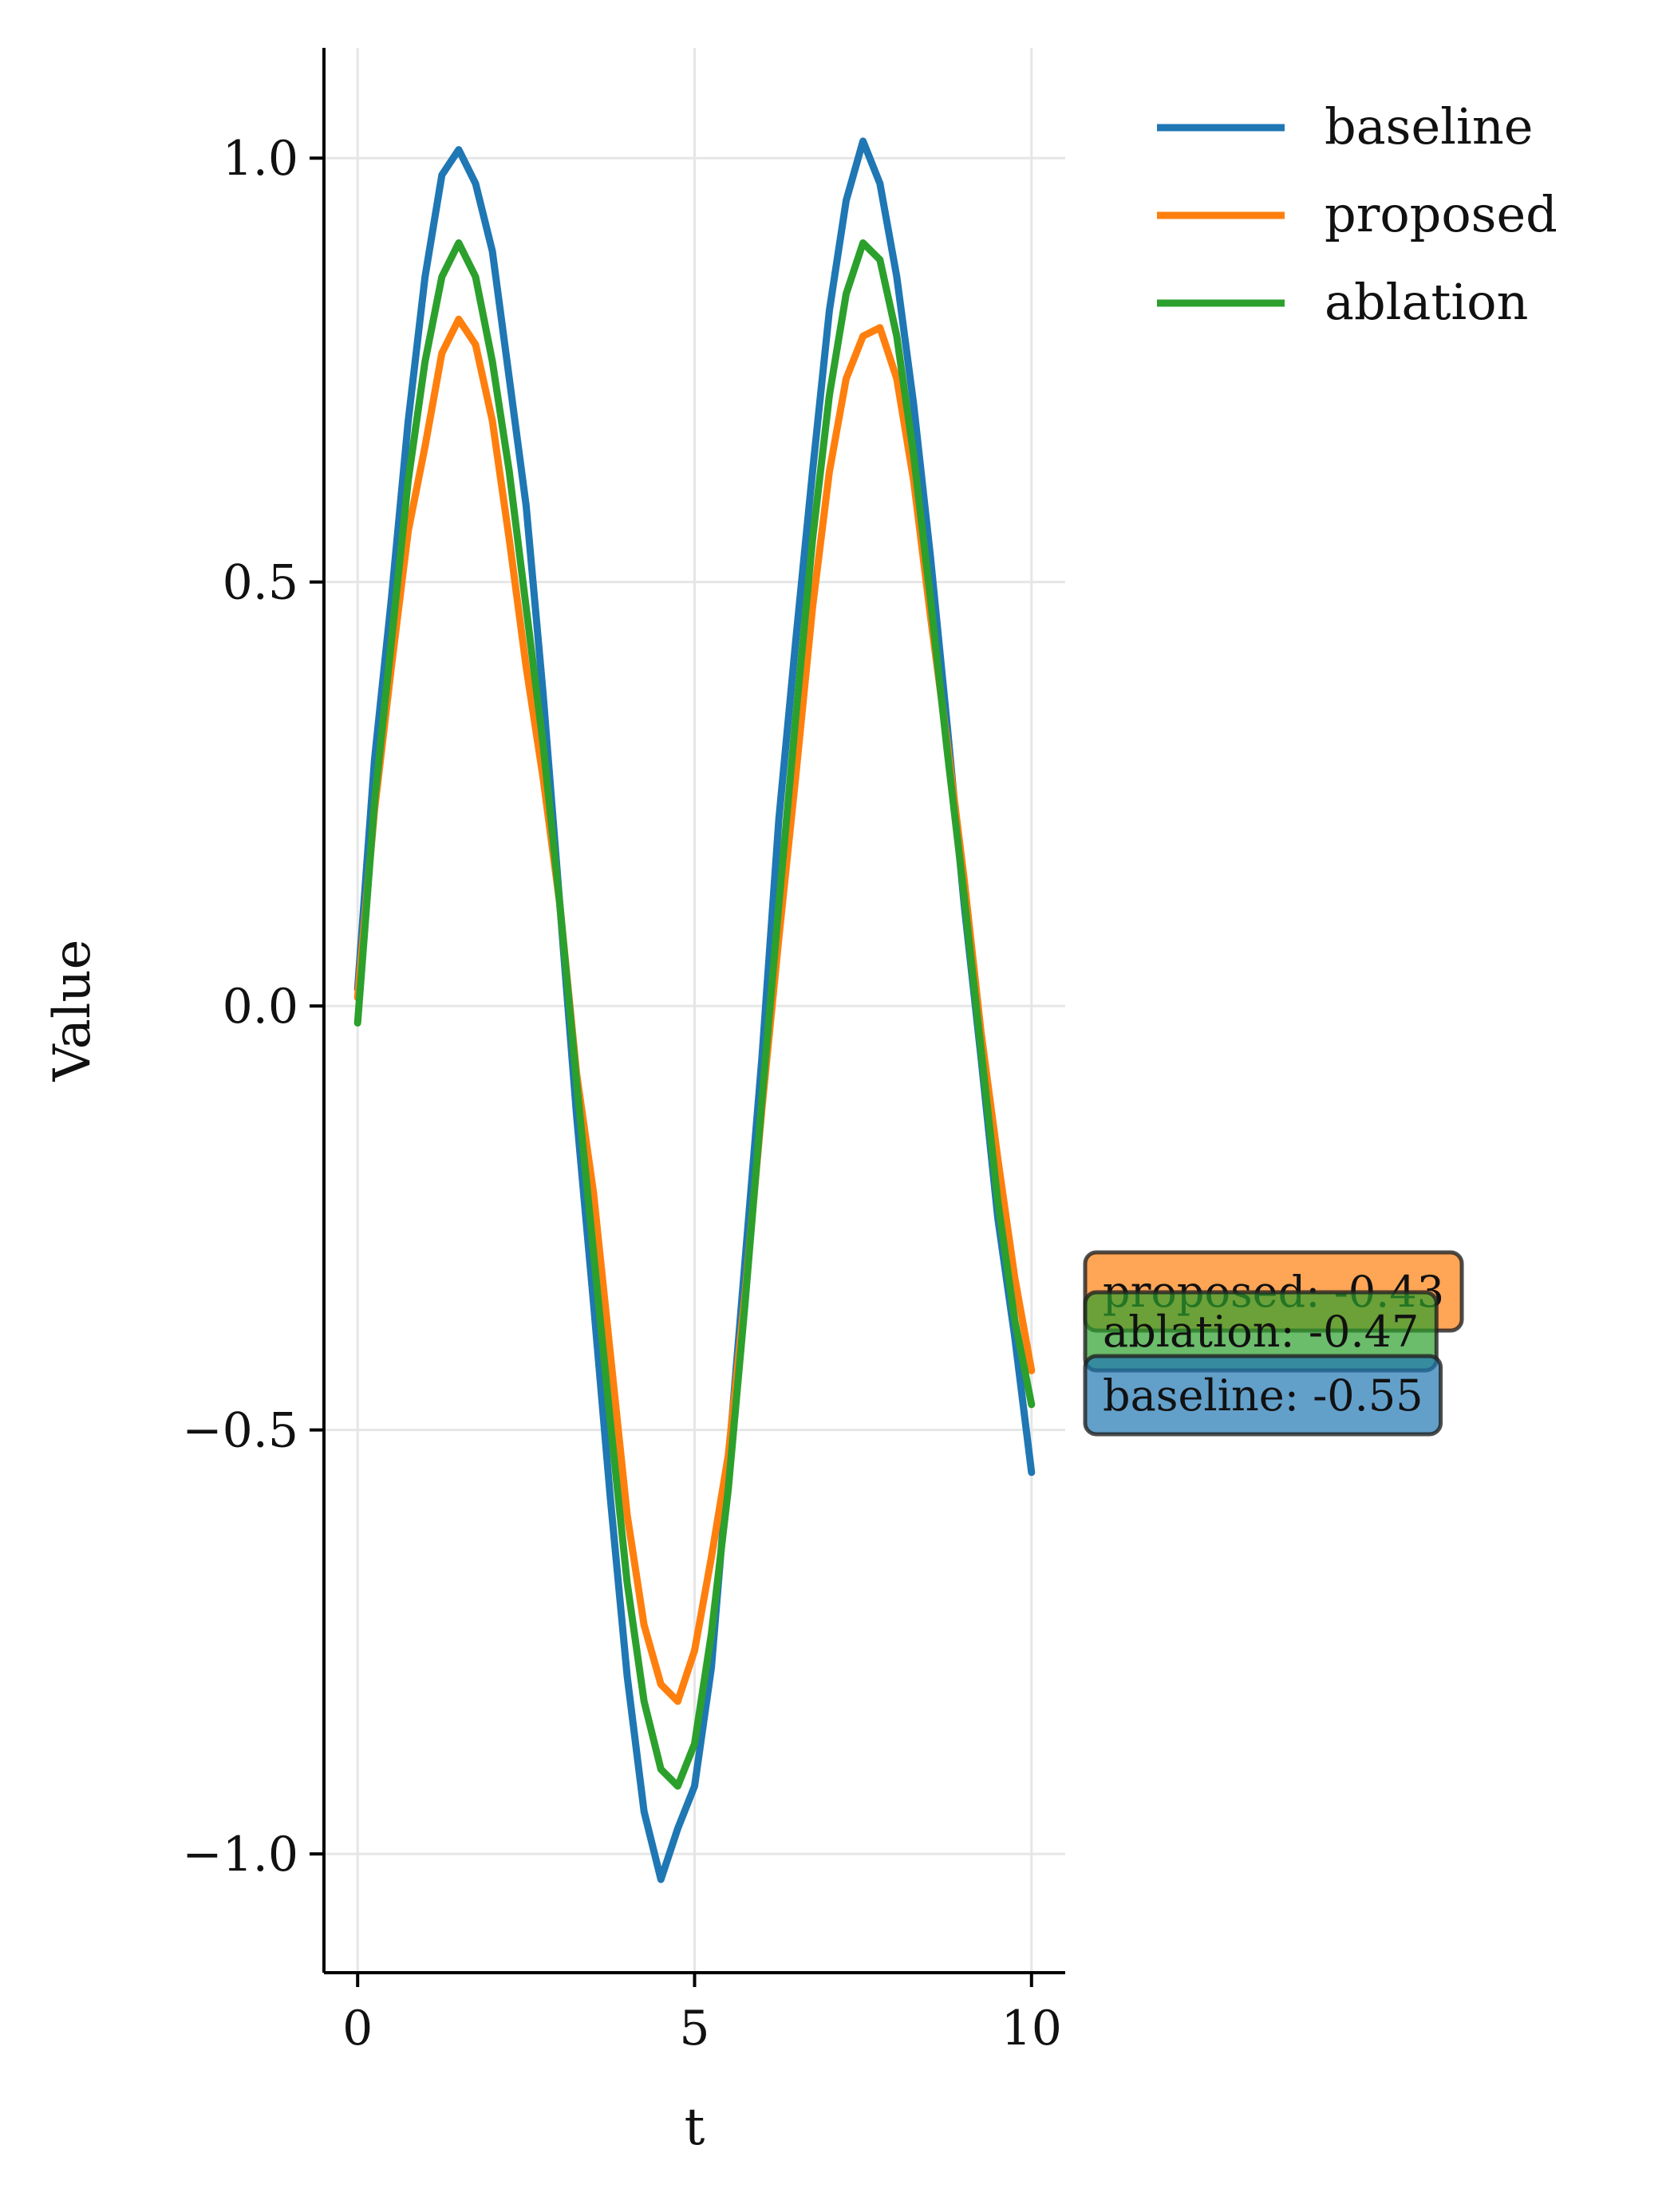  What do you see at coordinates (695, 2127) in the screenshot?
I see `x-axis-label: t` at bounding box center [695, 2127].